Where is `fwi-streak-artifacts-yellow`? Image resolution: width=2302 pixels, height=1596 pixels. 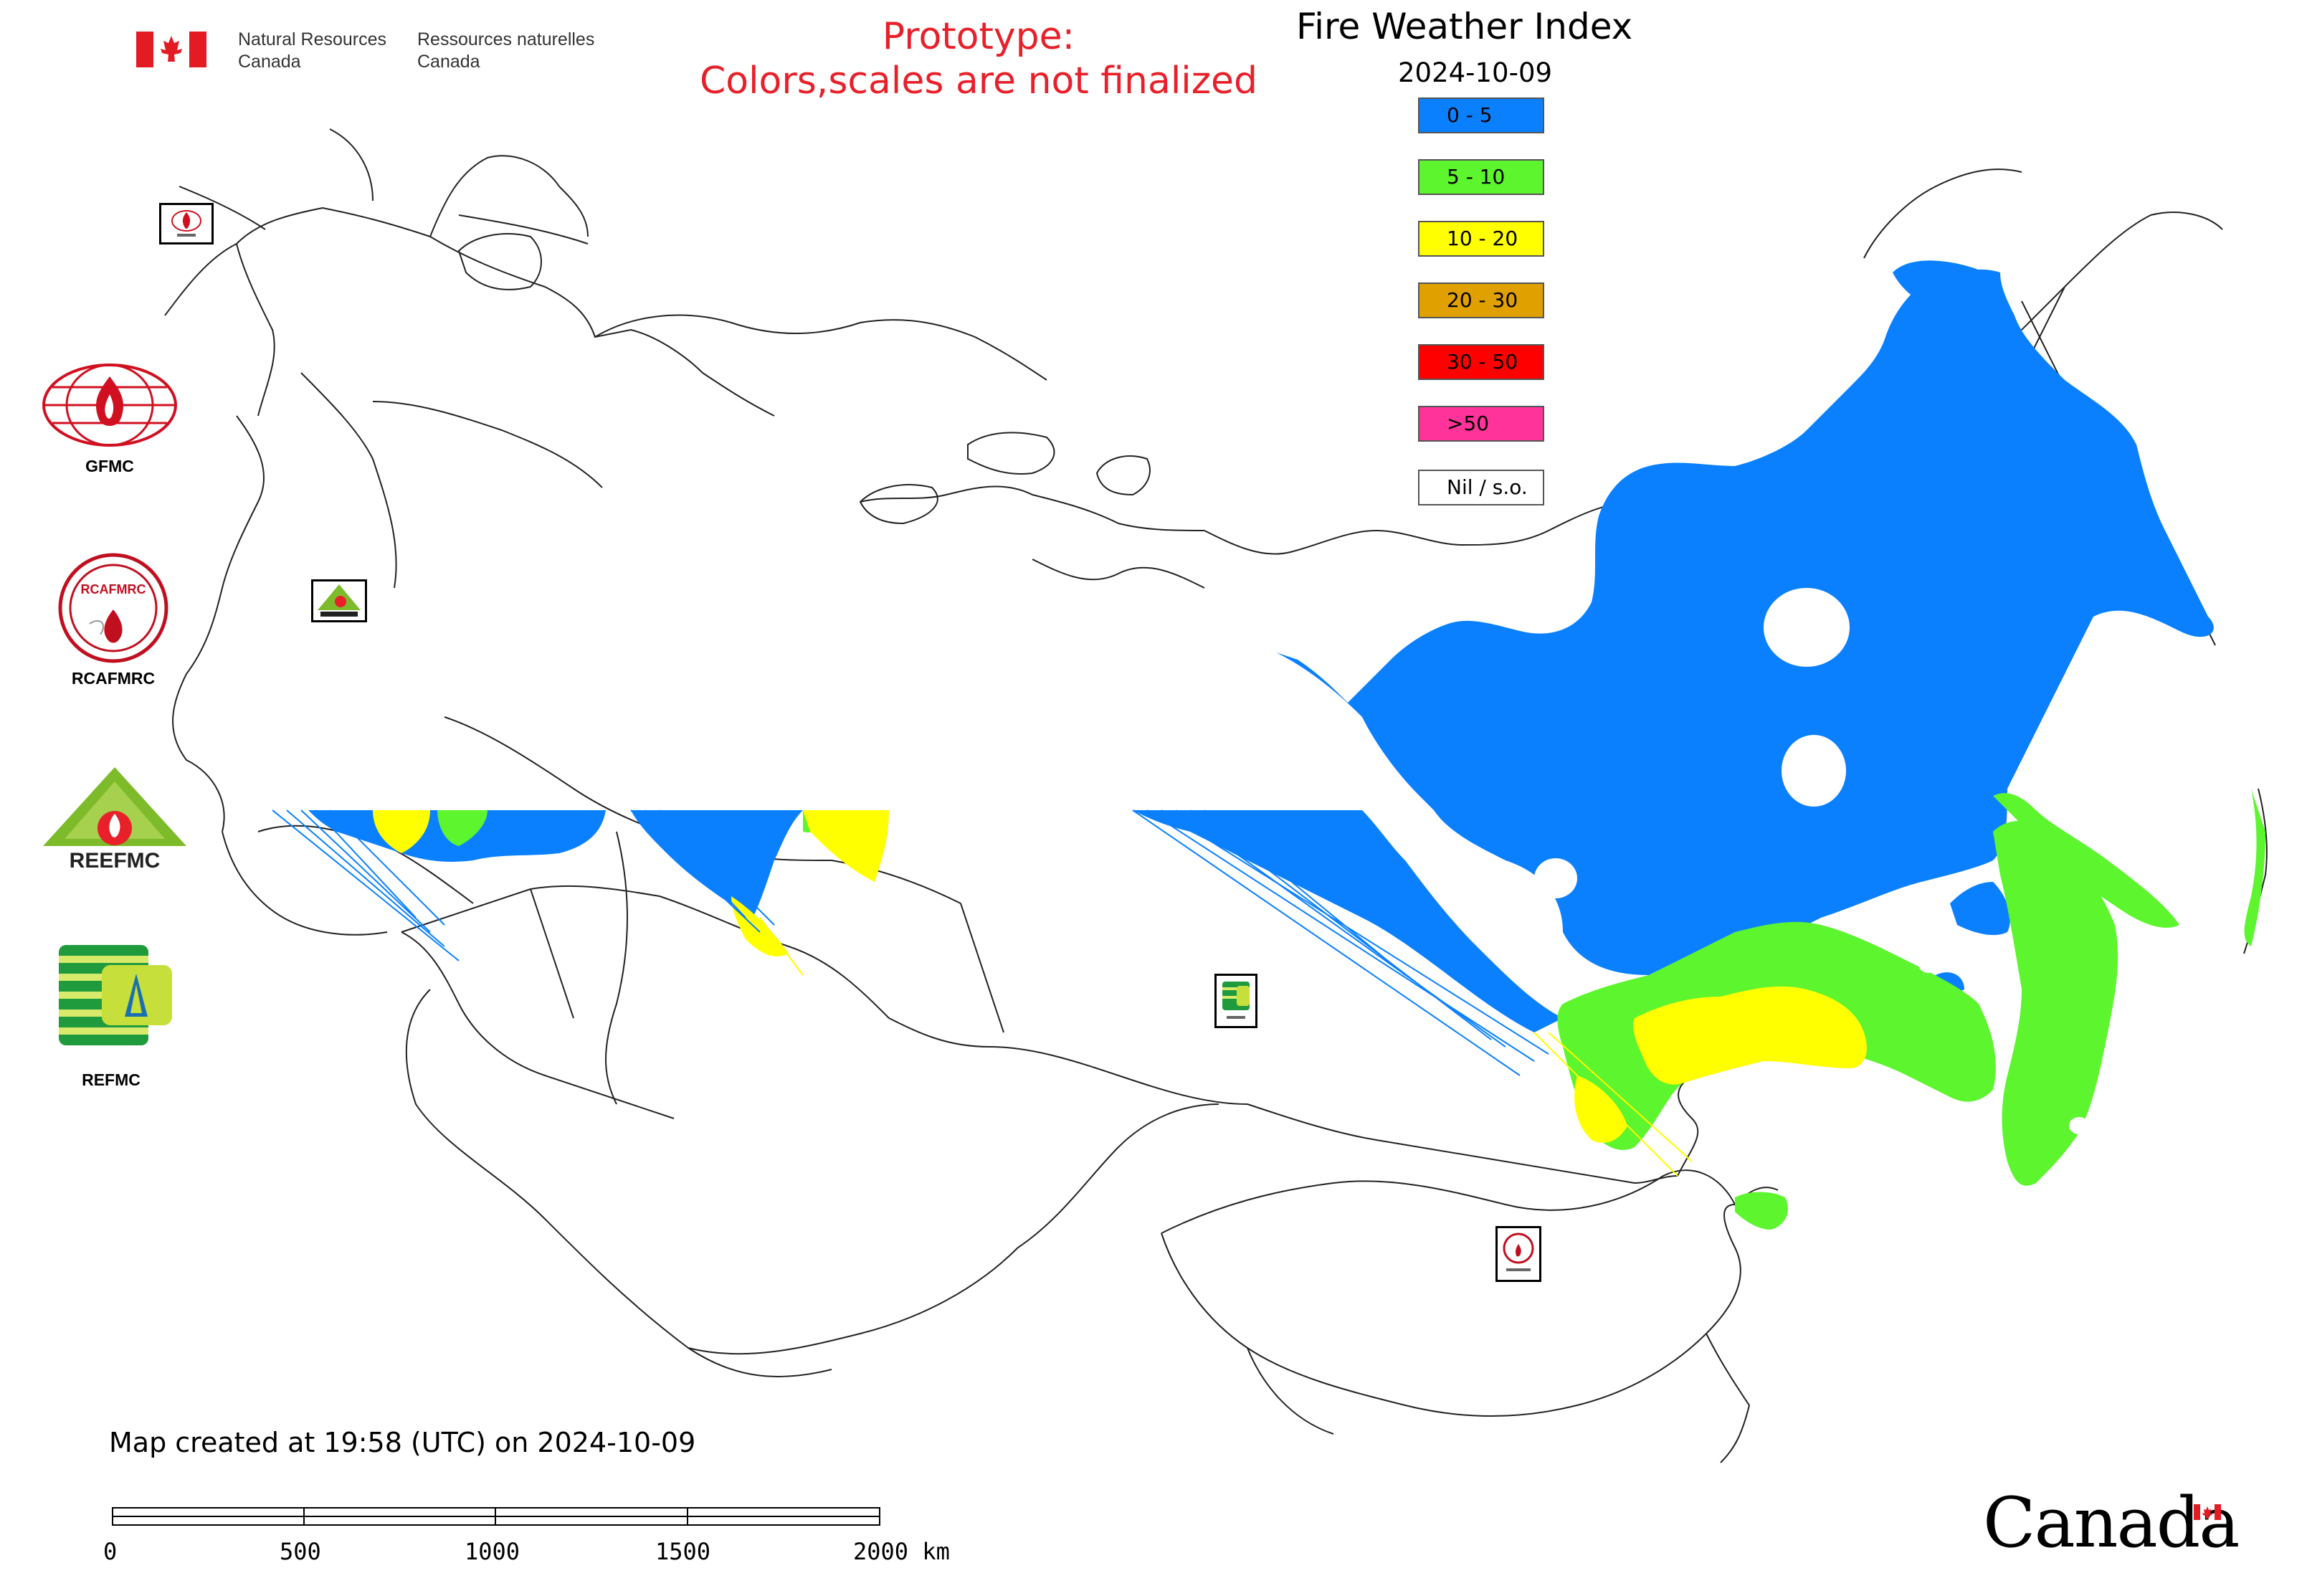 fwi-streak-artifacts-yellow is located at coordinates (1226, 1047).